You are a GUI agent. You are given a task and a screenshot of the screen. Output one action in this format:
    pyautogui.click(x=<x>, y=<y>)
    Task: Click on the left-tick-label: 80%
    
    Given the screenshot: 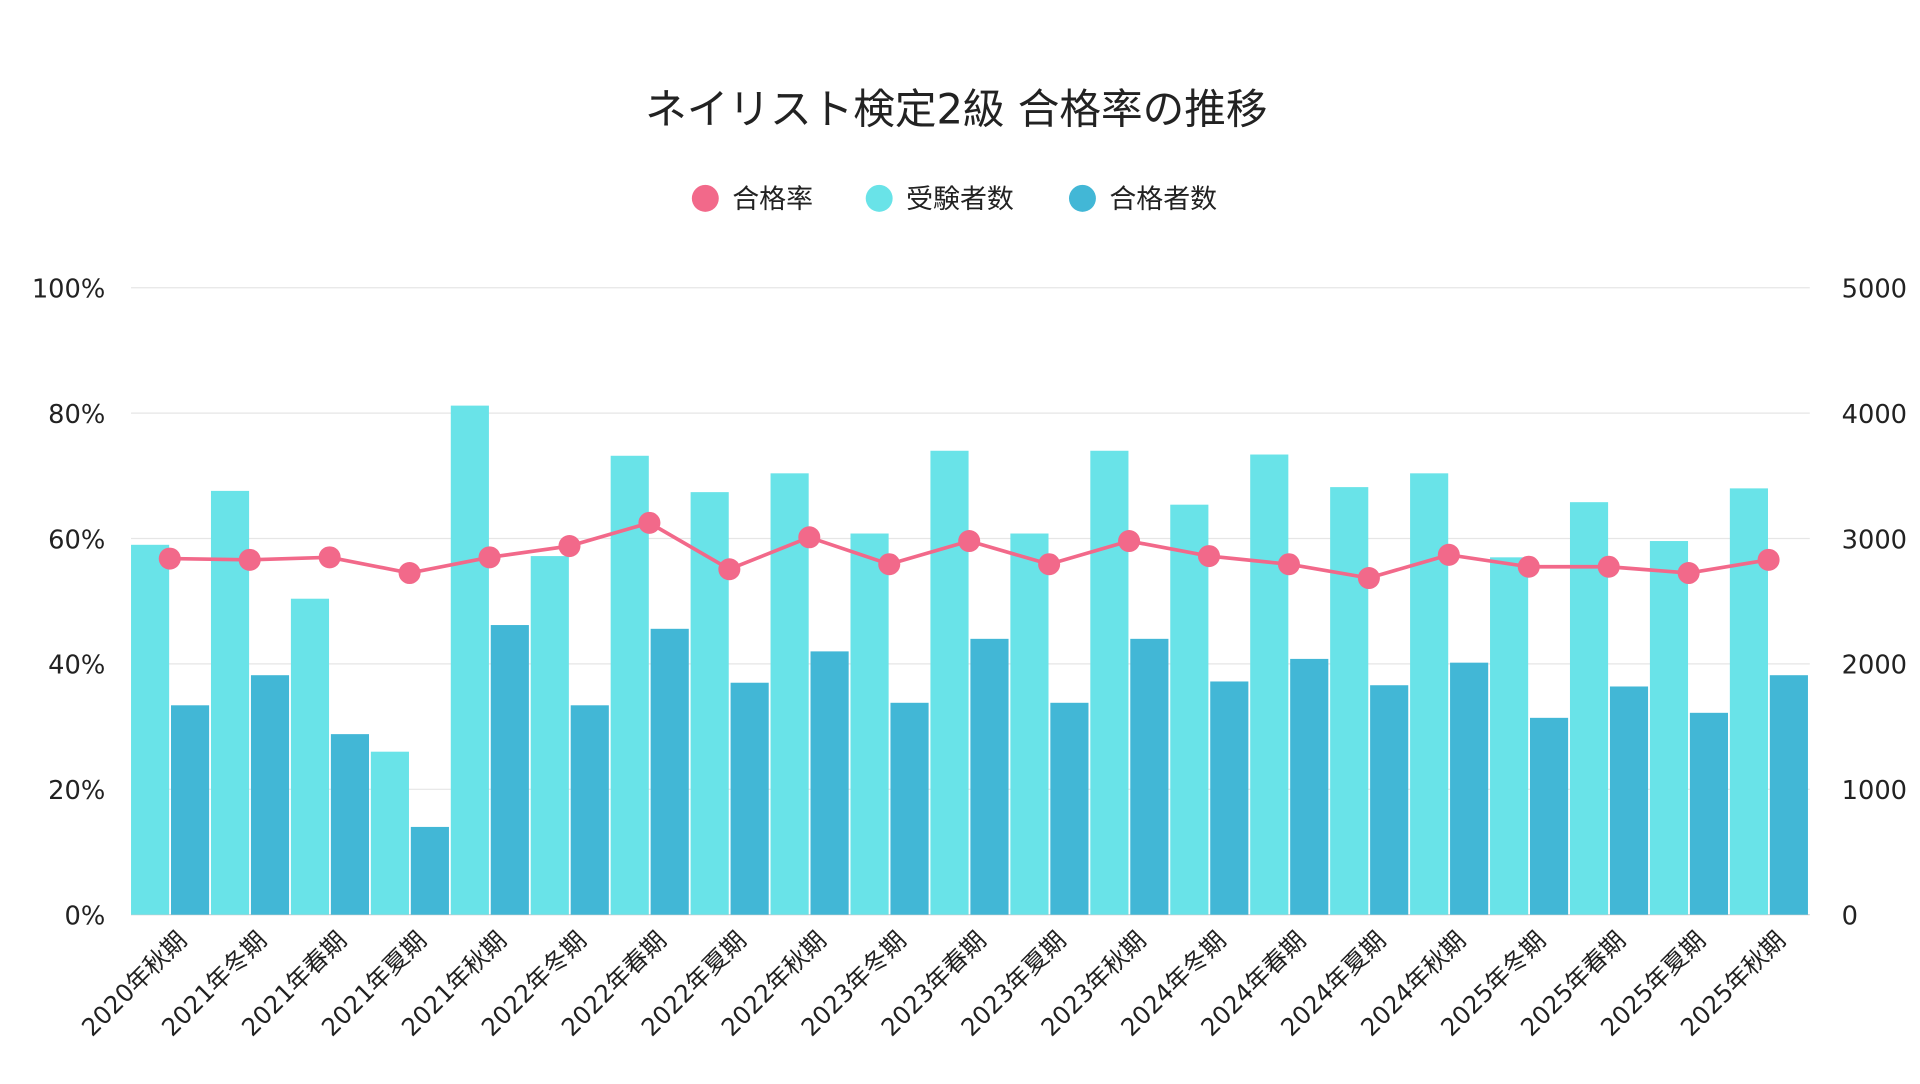 What is the action you would take?
    pyautogui.click(x=76, y=415)
    